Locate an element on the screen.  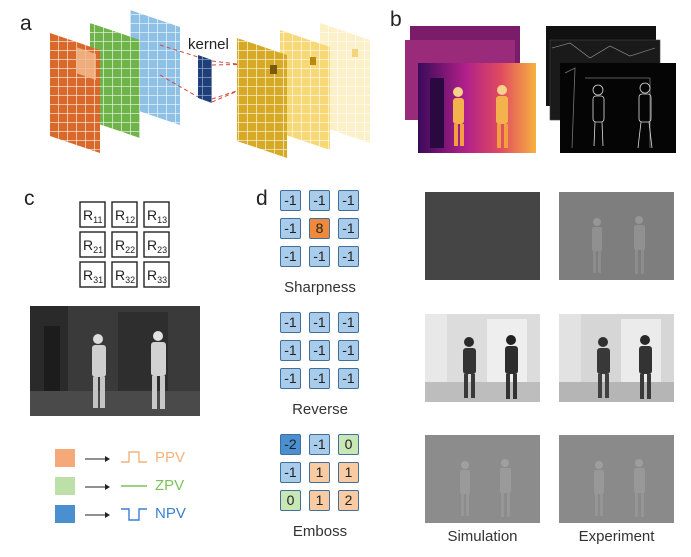
resistor-label: R11 is located at coordinates (92, 216).